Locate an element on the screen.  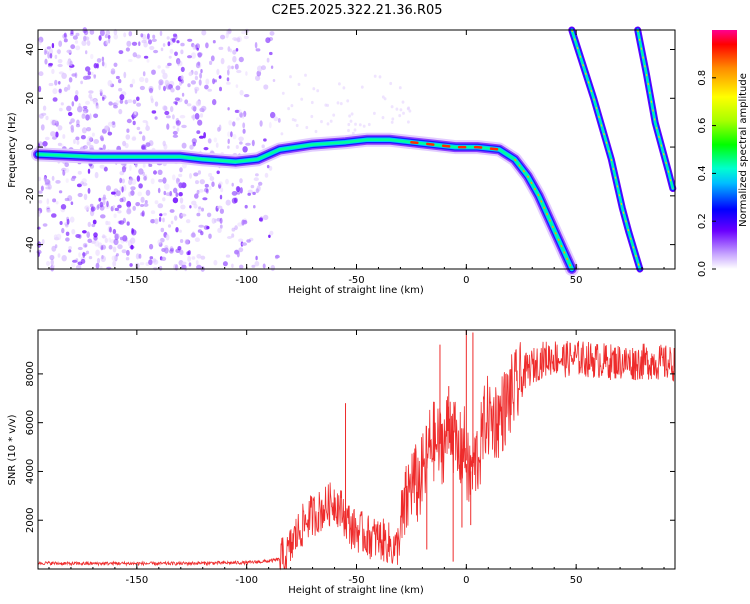
spectrogram-ytick-label: 40 is located at coordinates (30, 49).